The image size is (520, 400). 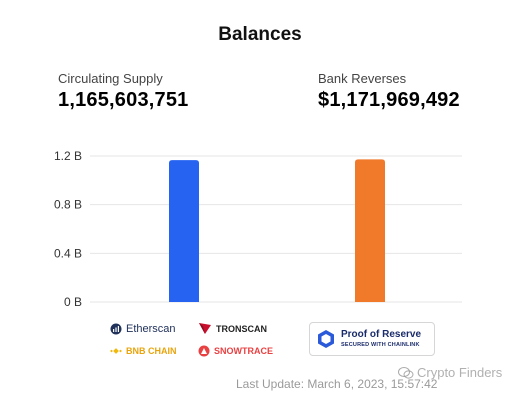 I want to click on tronscan-label: TRONSCAN, so click(x=241, y=328).